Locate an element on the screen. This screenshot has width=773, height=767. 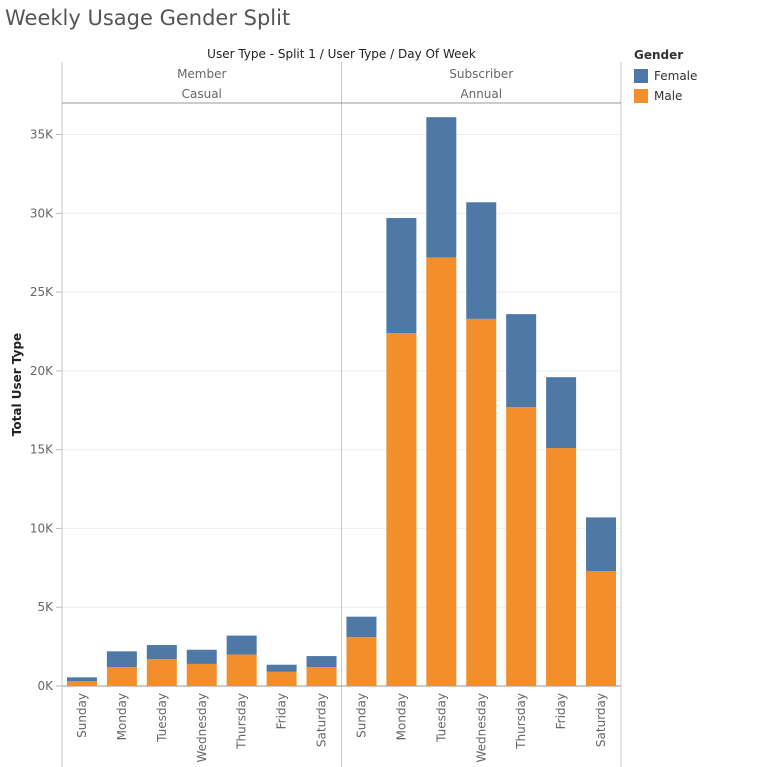
y-tick-label: 0K is located at coordinates (45, 686).